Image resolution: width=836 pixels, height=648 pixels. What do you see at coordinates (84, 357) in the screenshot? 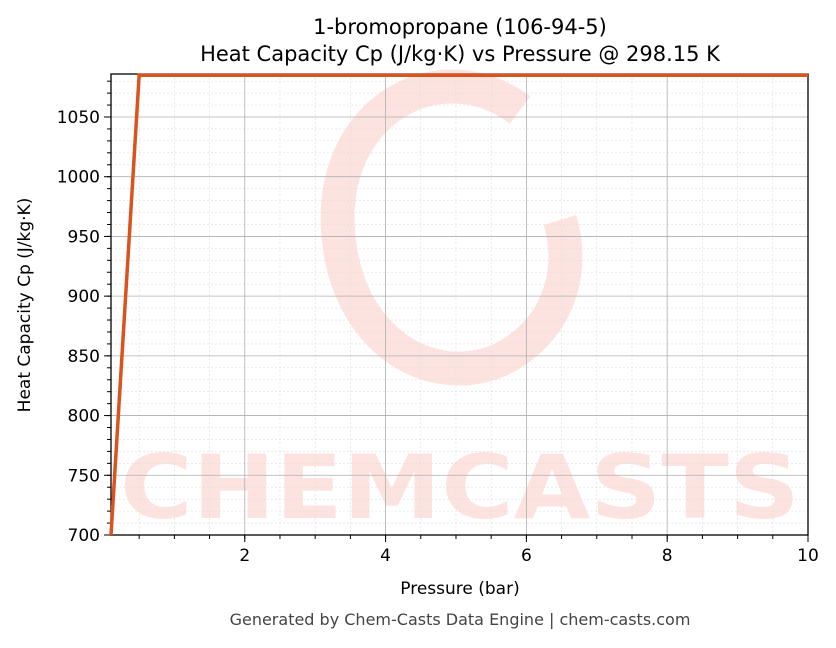
I see `y-tick-label: 850` at bounding box center [84, 357].